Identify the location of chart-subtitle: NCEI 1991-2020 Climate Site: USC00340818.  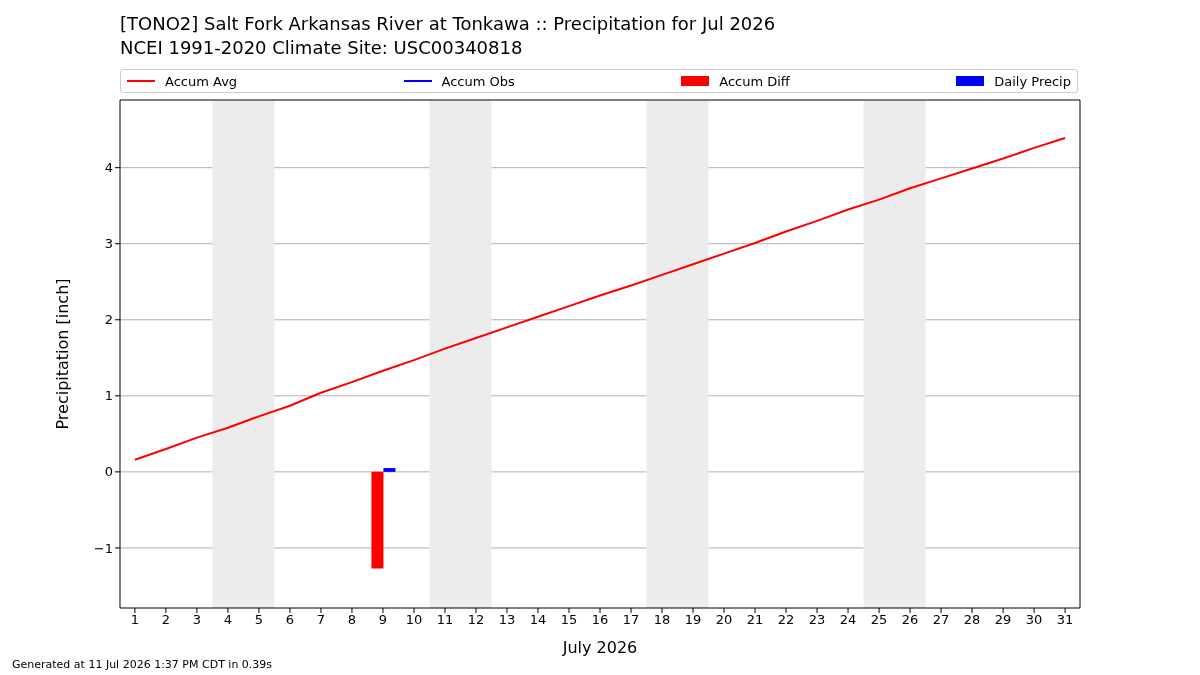
(322, 48).